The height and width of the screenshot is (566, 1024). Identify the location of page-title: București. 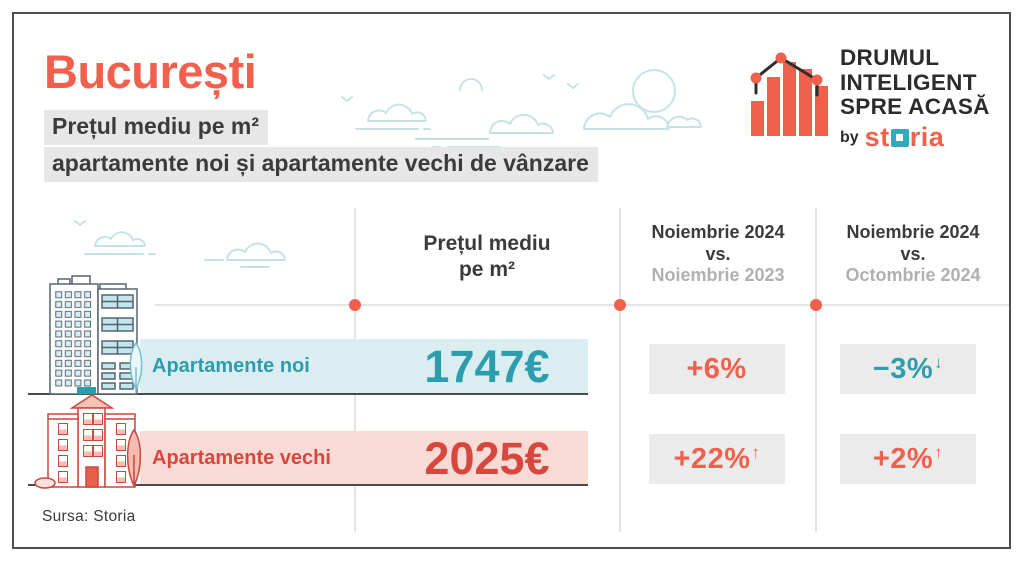
(150, 71).